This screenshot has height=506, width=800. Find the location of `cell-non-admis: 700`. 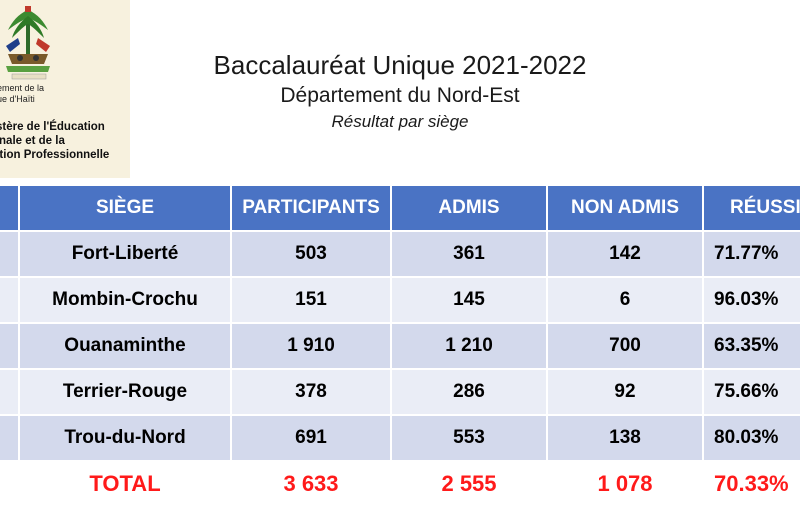

cell-non-admis: 700 is located at coordinates (626, 346).